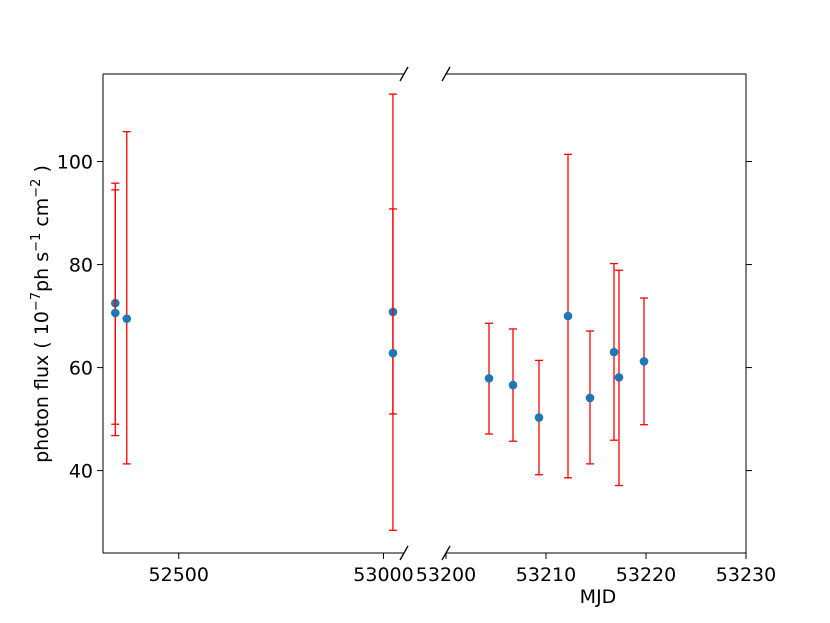 This screenshot has width=830, height=623. Describe the element at coordinates (425, 313) in the screenshot. I see `axis-break-marks` at that location.